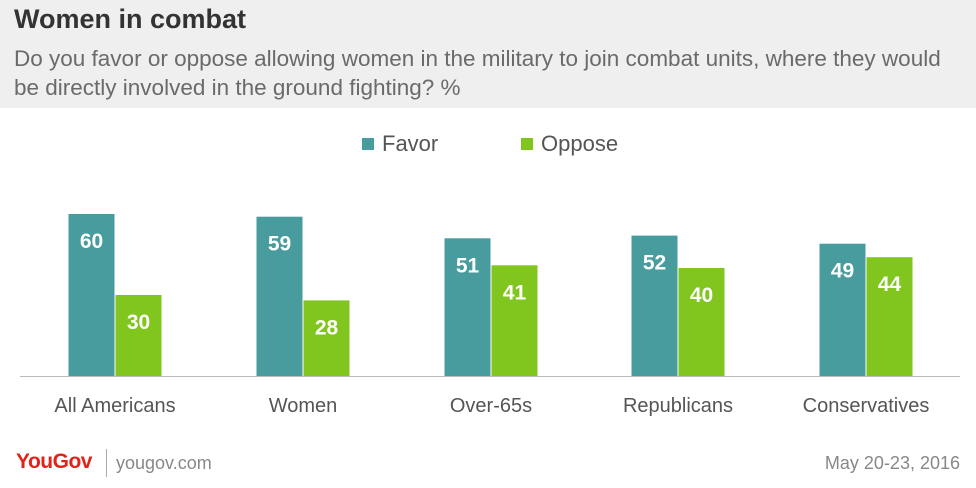 This screenshot has height=488, width=976. What do you see at coordinates (468, 265) in the screenshot?
I see `data-label-favor-2: 51` at bounding box center [468, 265].